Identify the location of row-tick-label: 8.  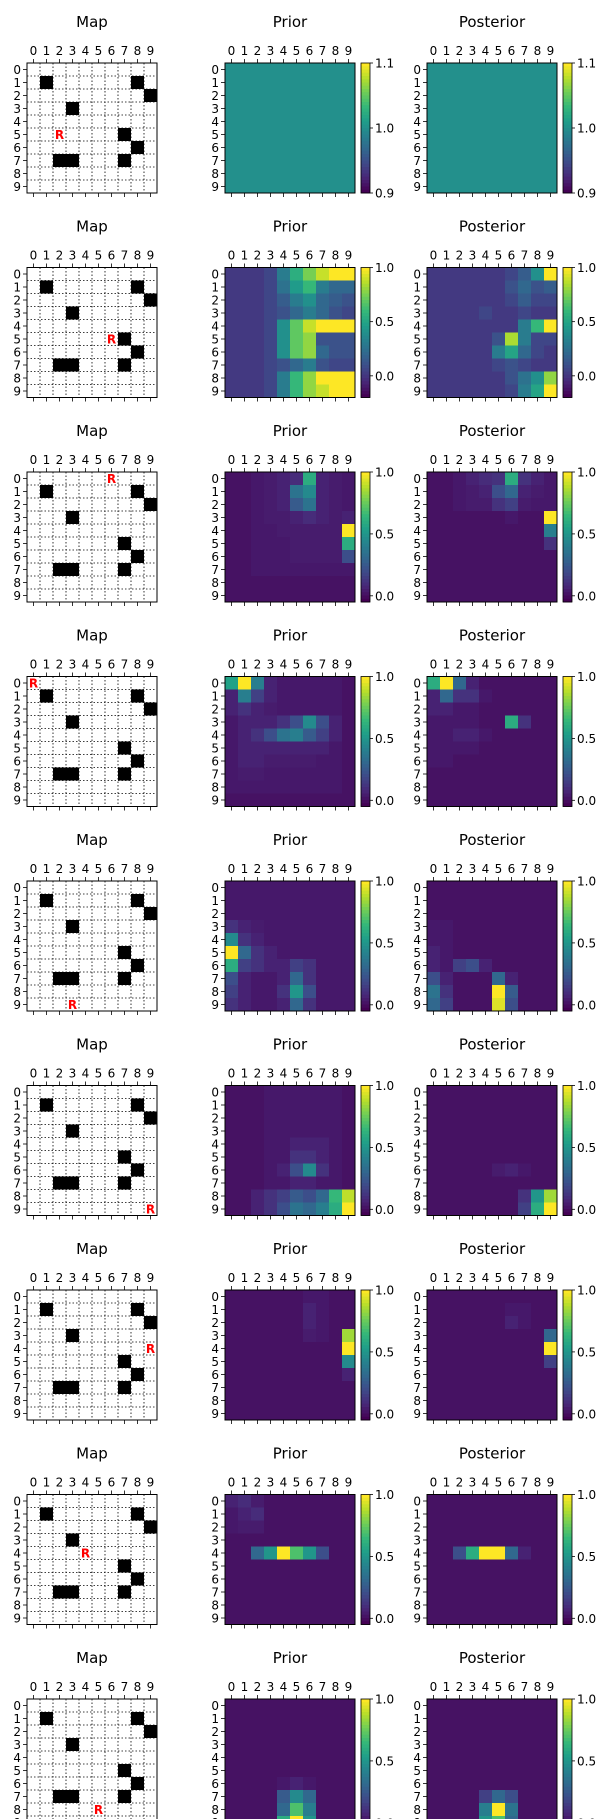
(417, 1606).